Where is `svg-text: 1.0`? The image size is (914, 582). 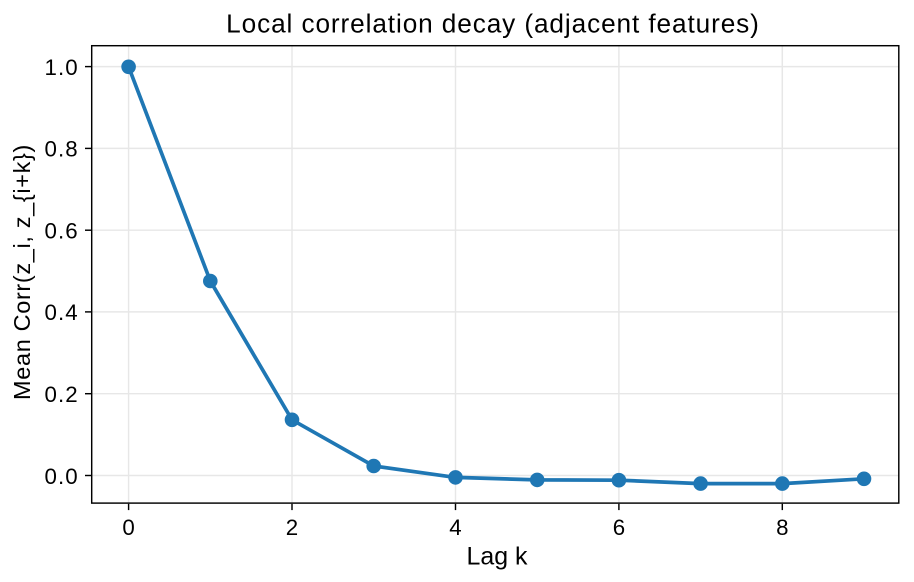
svg-text: 1.0 is located at coordinates (62, 67).